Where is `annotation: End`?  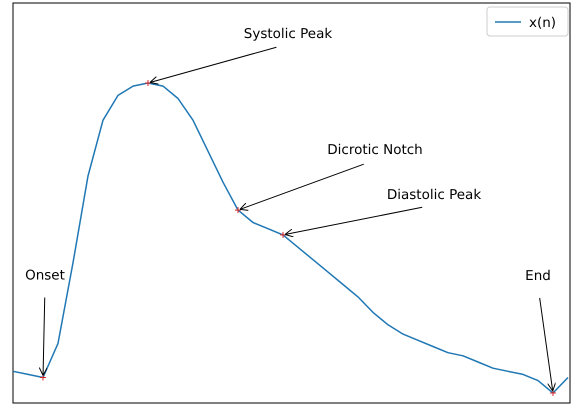
annotation: End is located at coordinates (538, 276).